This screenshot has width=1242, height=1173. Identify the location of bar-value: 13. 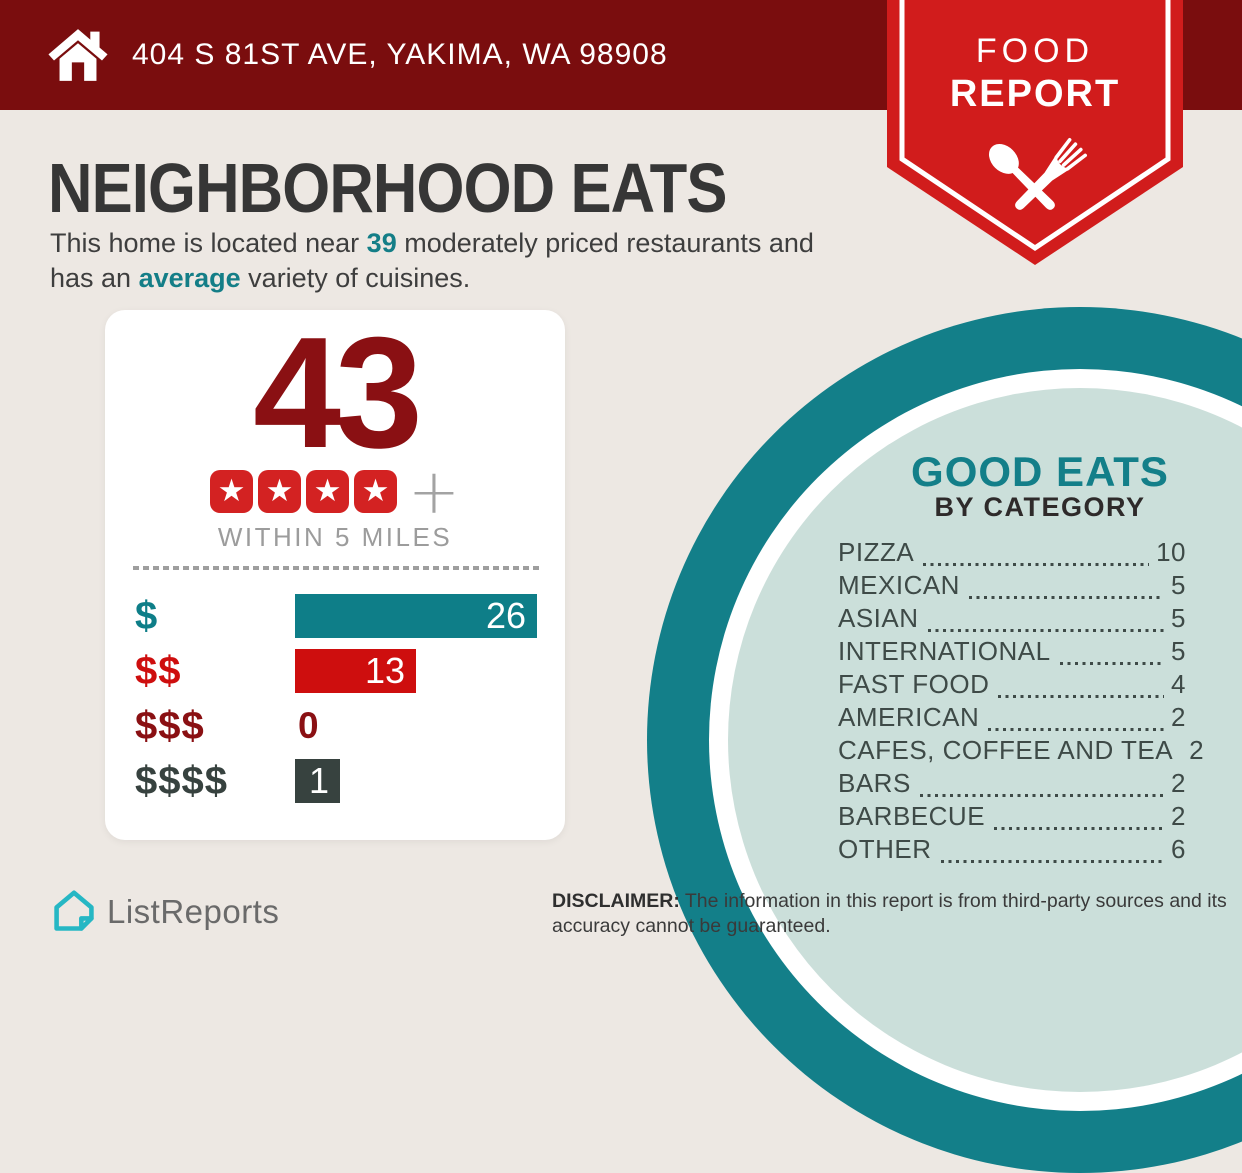
(384, 670).